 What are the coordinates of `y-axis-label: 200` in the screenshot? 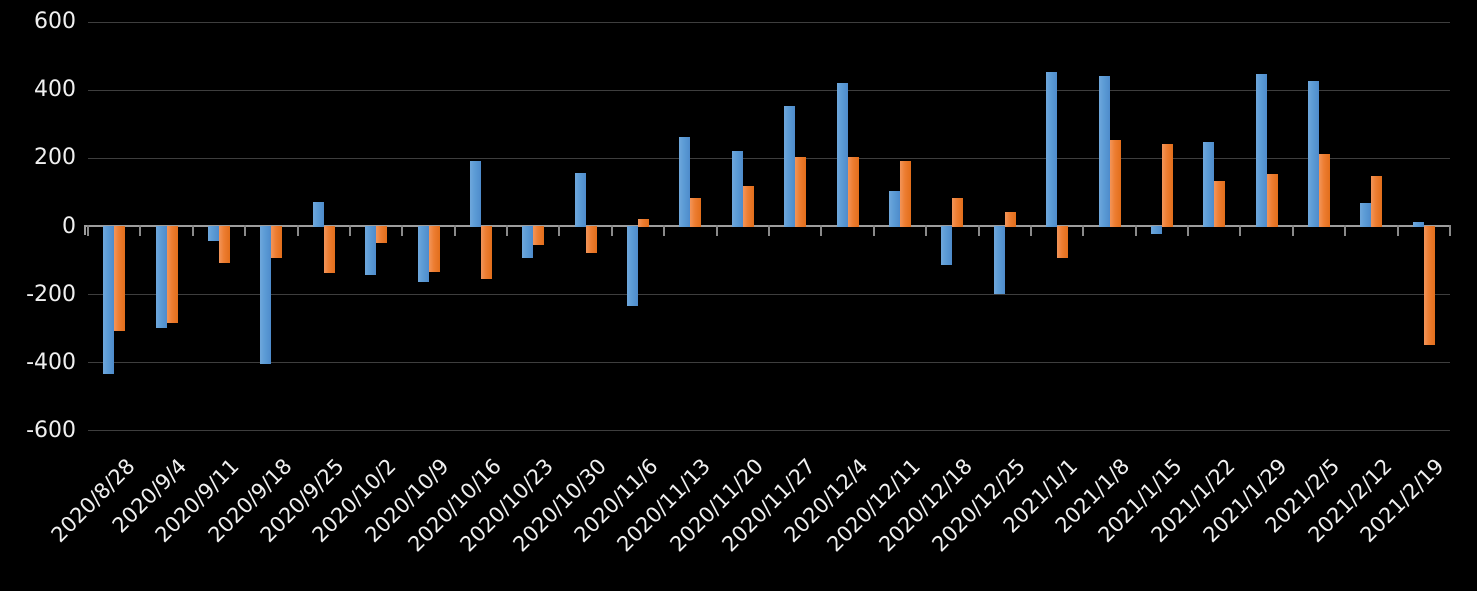 It's located at (55, 158).